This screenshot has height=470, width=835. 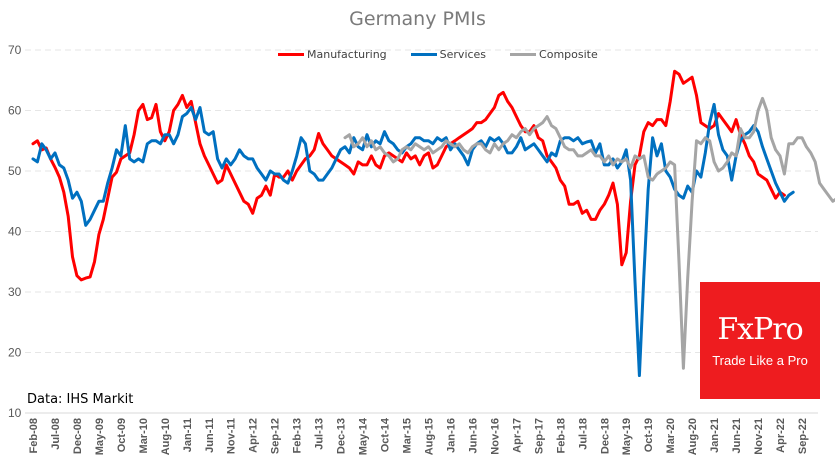 I want to click on x-tick-label: May-14, so click(x=364, y=436).